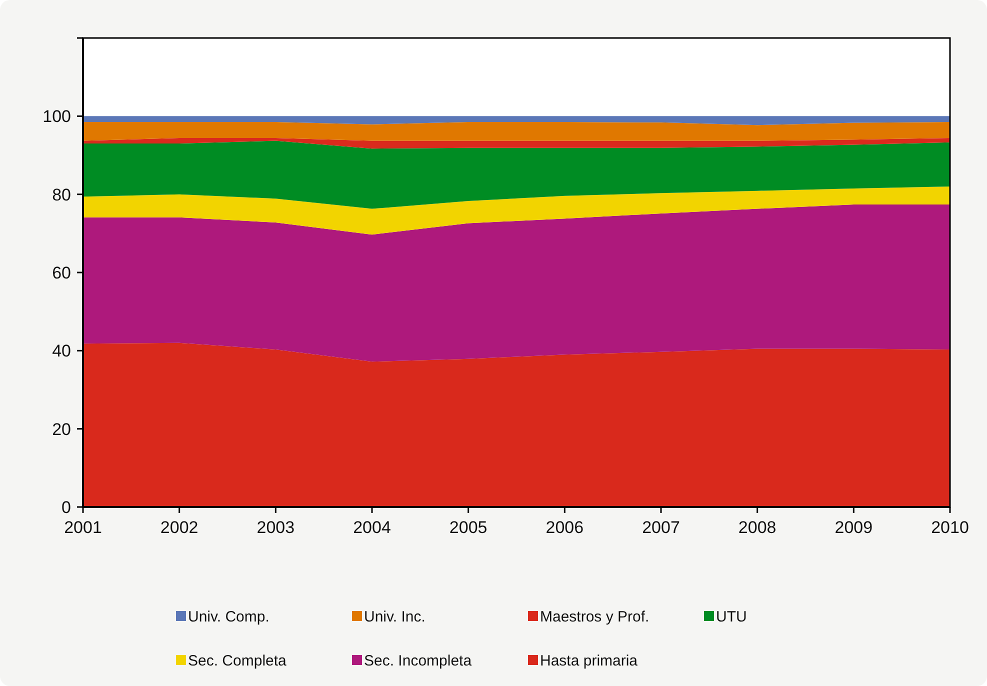 The height and width of the screenshot is (686, 987). Describe the element at coordinates (853, 527) in the screenshot. I see `x-tick-label: 2009` at that location.